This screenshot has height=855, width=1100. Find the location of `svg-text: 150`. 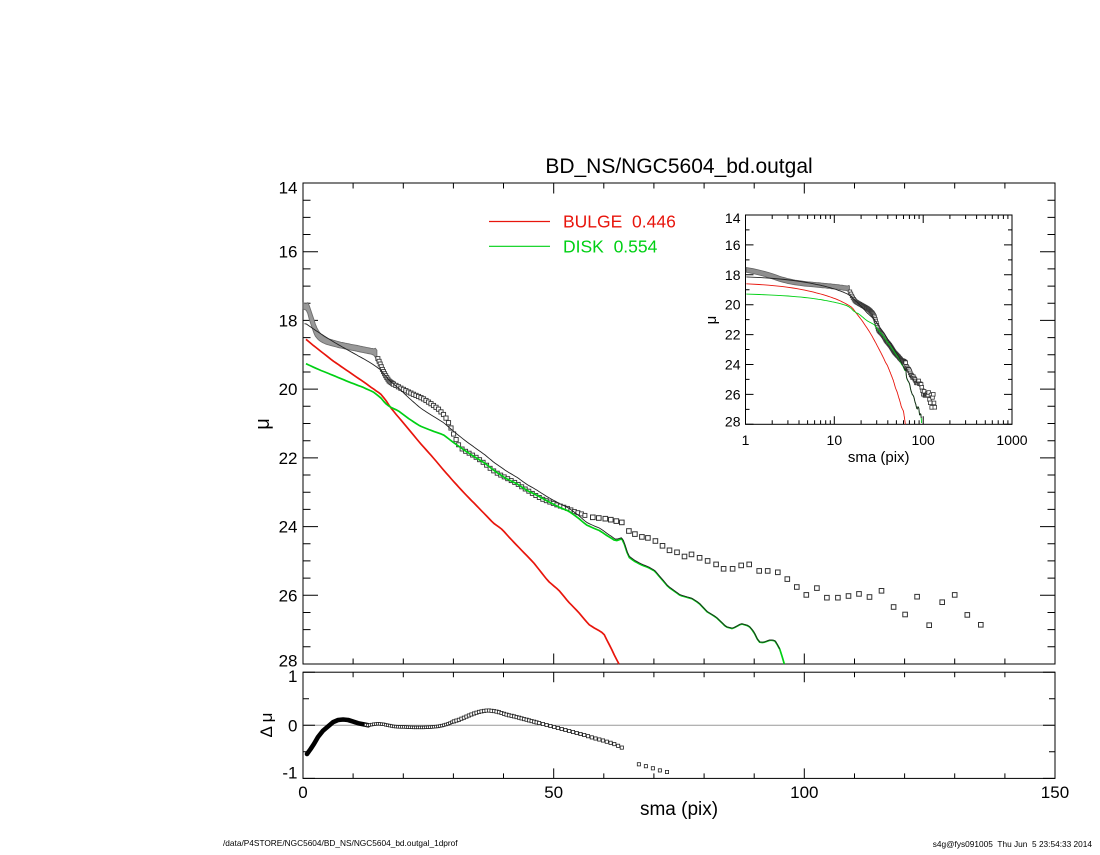

svg-text: 150 is located at coordinates (1055, 792).